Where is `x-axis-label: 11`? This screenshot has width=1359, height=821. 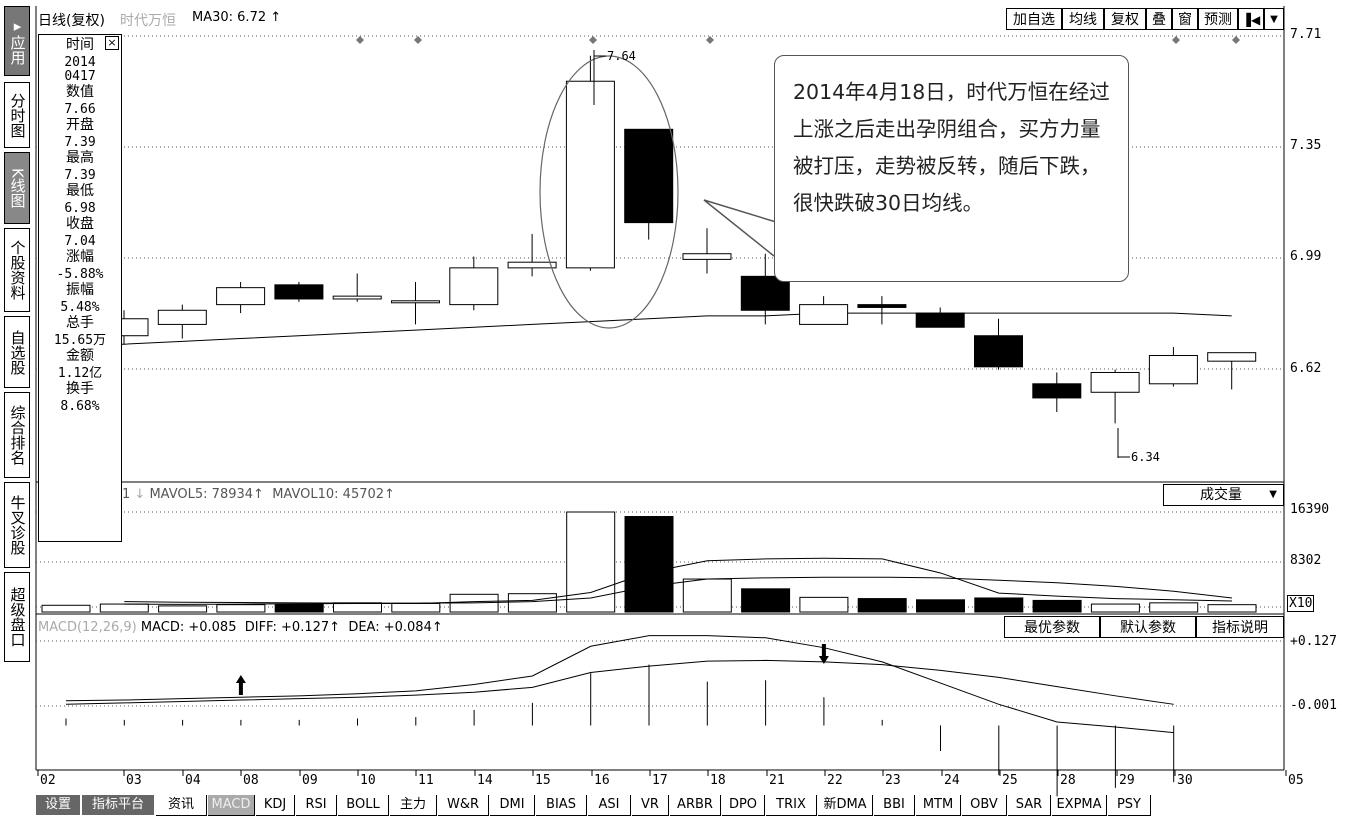
x-axis-label: 11 is located at coordinates (426, 780).